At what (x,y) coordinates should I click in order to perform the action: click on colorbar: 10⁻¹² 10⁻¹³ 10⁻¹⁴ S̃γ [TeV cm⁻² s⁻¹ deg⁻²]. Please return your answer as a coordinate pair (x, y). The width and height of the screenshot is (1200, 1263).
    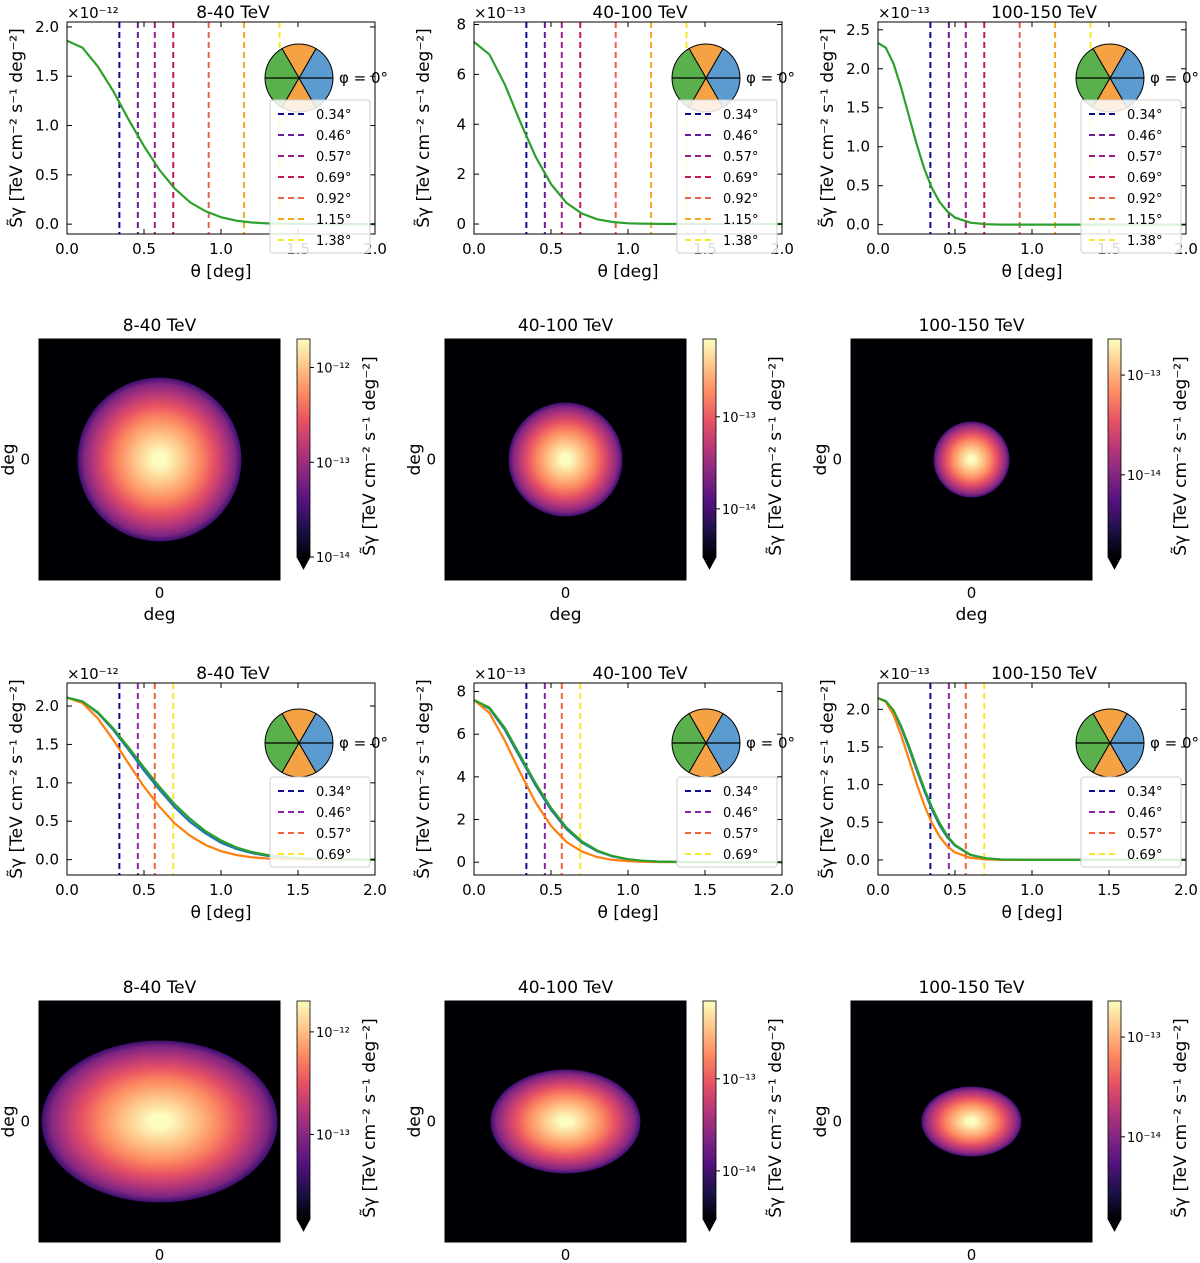
    Looking at the image, I should click on (338, 454).